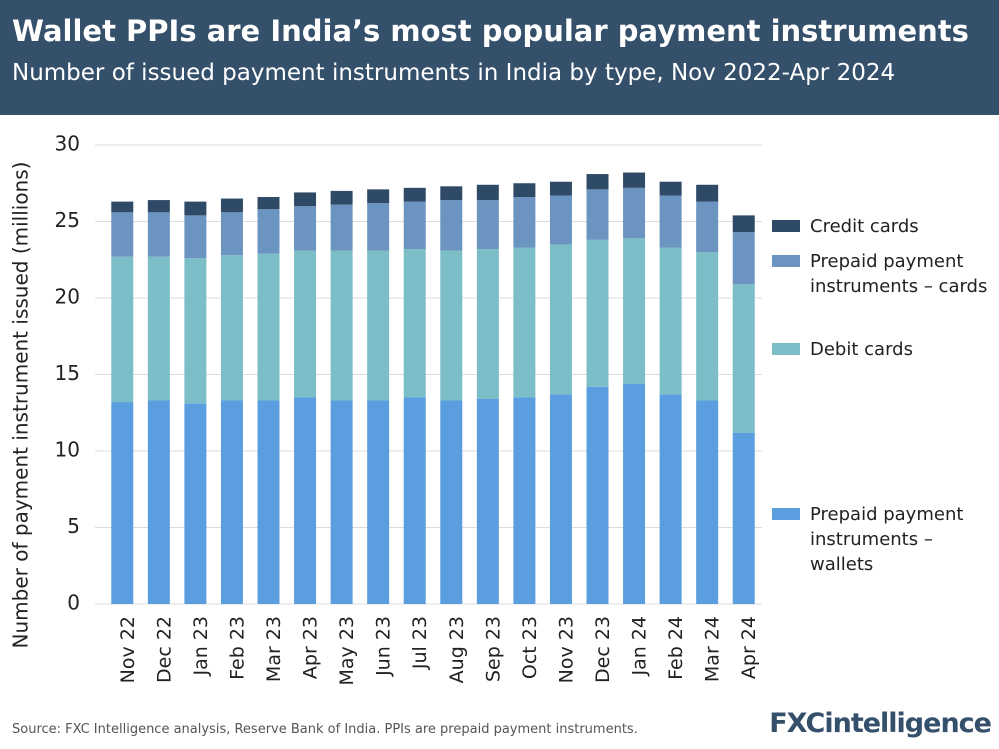  Describe the element at coordinates (67, 220) in the screenshot. I see `y-tick-label: 25` at that location.